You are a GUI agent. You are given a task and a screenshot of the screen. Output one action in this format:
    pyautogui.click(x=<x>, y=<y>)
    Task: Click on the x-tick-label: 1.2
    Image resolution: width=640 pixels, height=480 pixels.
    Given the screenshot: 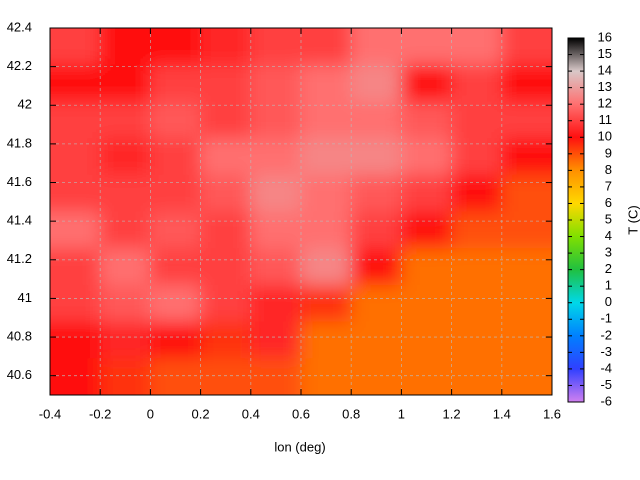 What is the action you would take?
    pyautogui.click(x=452, y=413)
    